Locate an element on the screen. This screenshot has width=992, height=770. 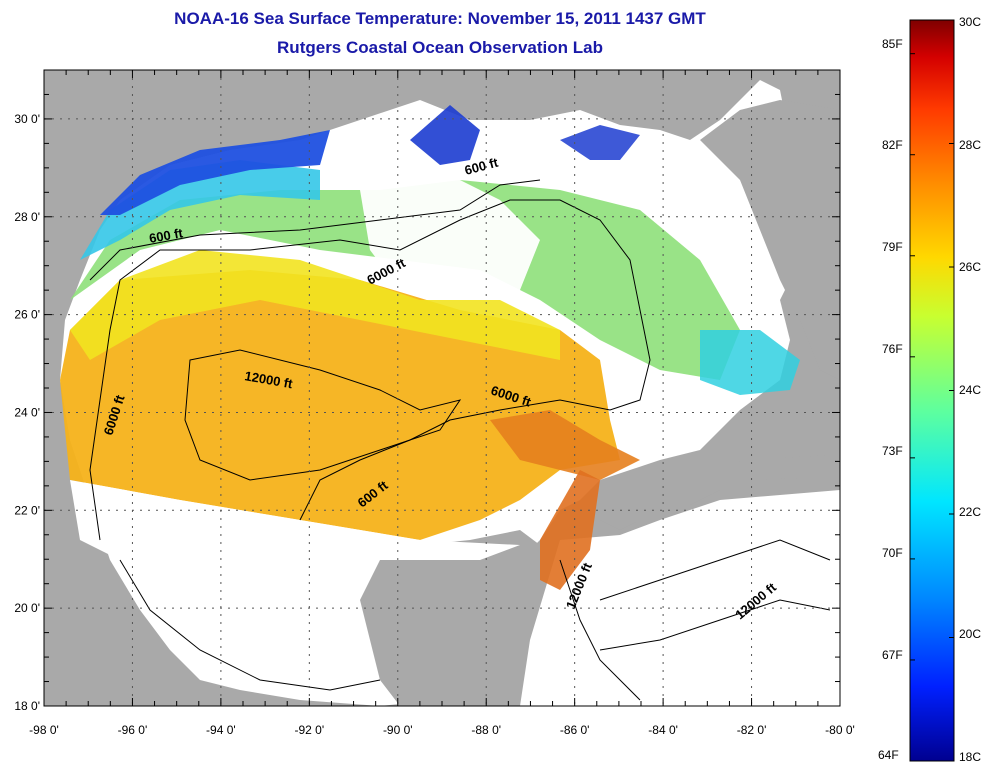
colorbar-f-label: 64F is located at coordinates (888, 755).